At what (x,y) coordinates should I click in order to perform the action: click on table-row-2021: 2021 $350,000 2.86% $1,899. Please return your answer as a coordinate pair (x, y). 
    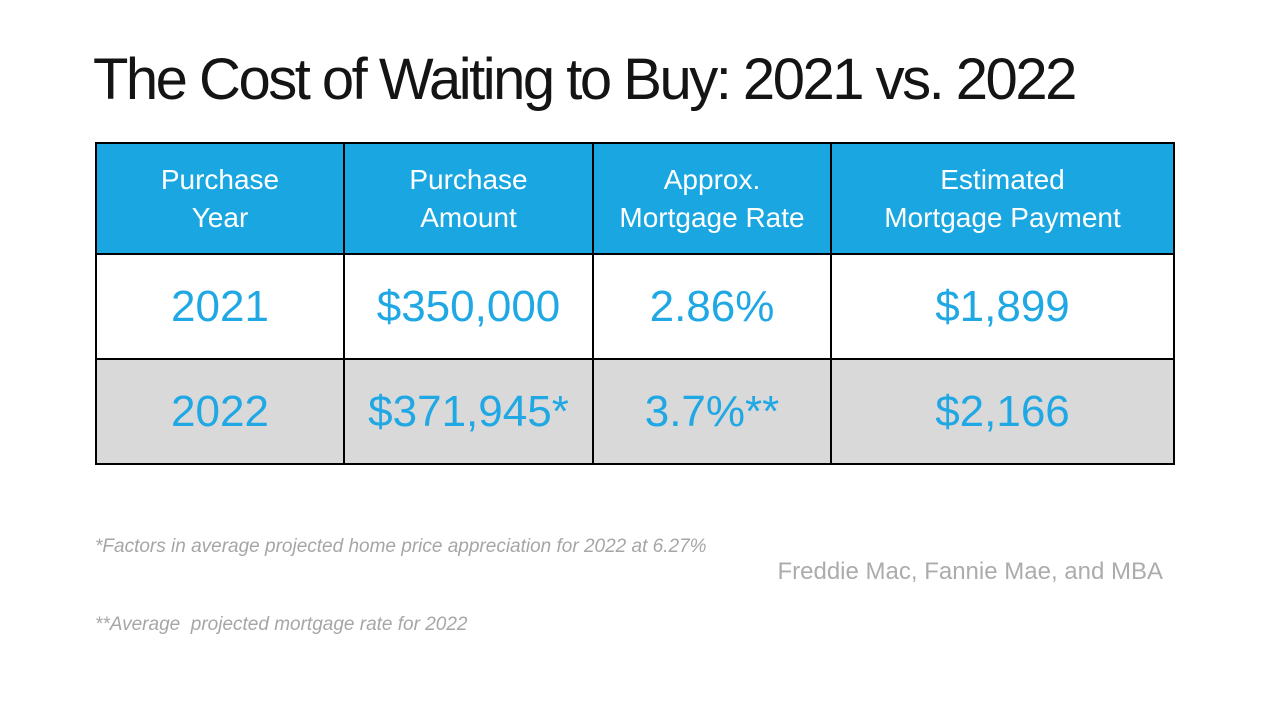
    Looking at the image, I should click on (635, 306).